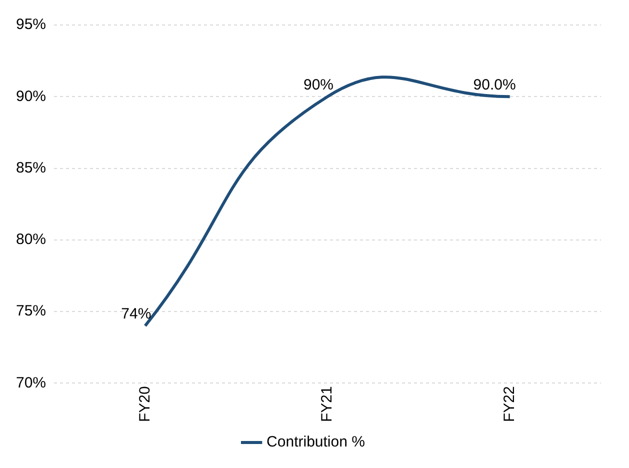 This screenshot has width=629, height=468. What do you see at coordinates (31, 383) in the screenshot?
I see `y-tick-label: 70%` at bounding box center [31, 383].